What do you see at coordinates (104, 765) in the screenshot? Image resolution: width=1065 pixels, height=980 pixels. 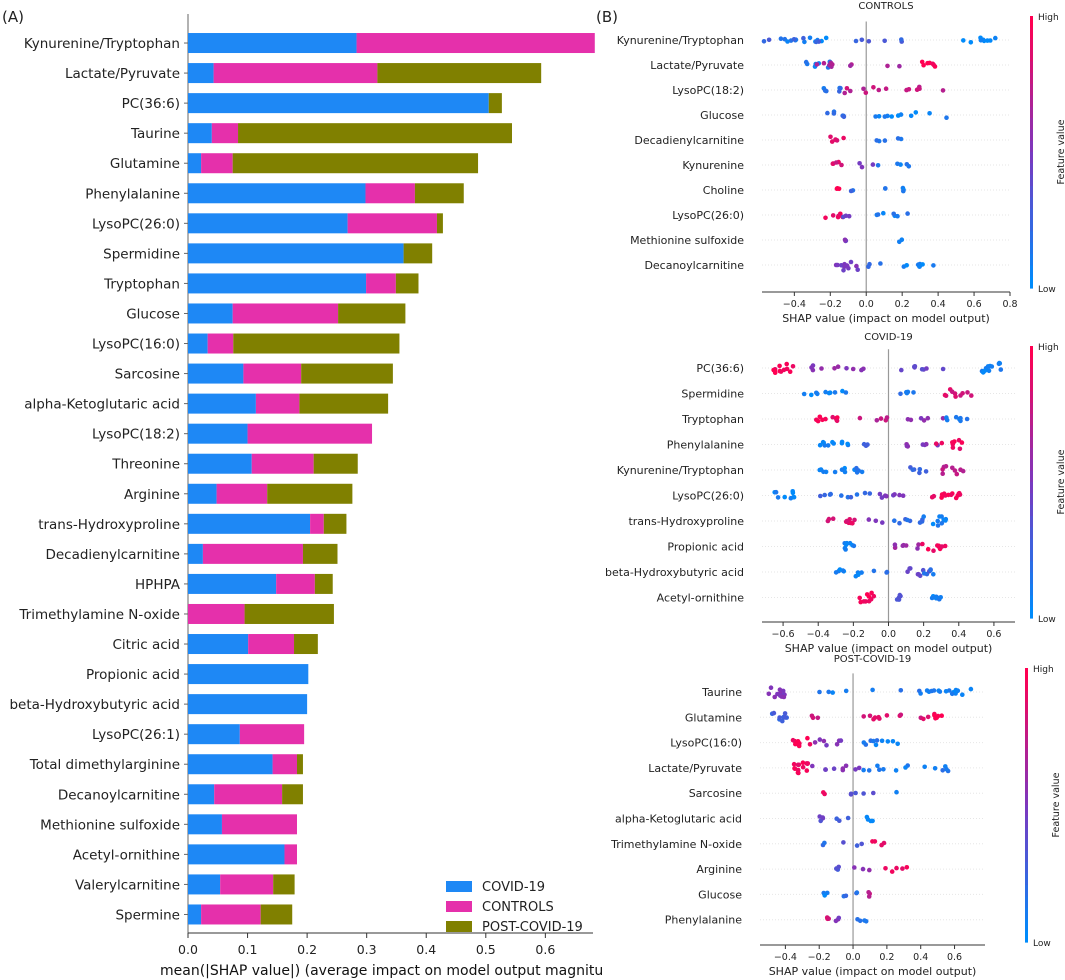 I see `category-label-total-dimethylarginine: Total dimethylarginine` at bounding box center [104, 765].